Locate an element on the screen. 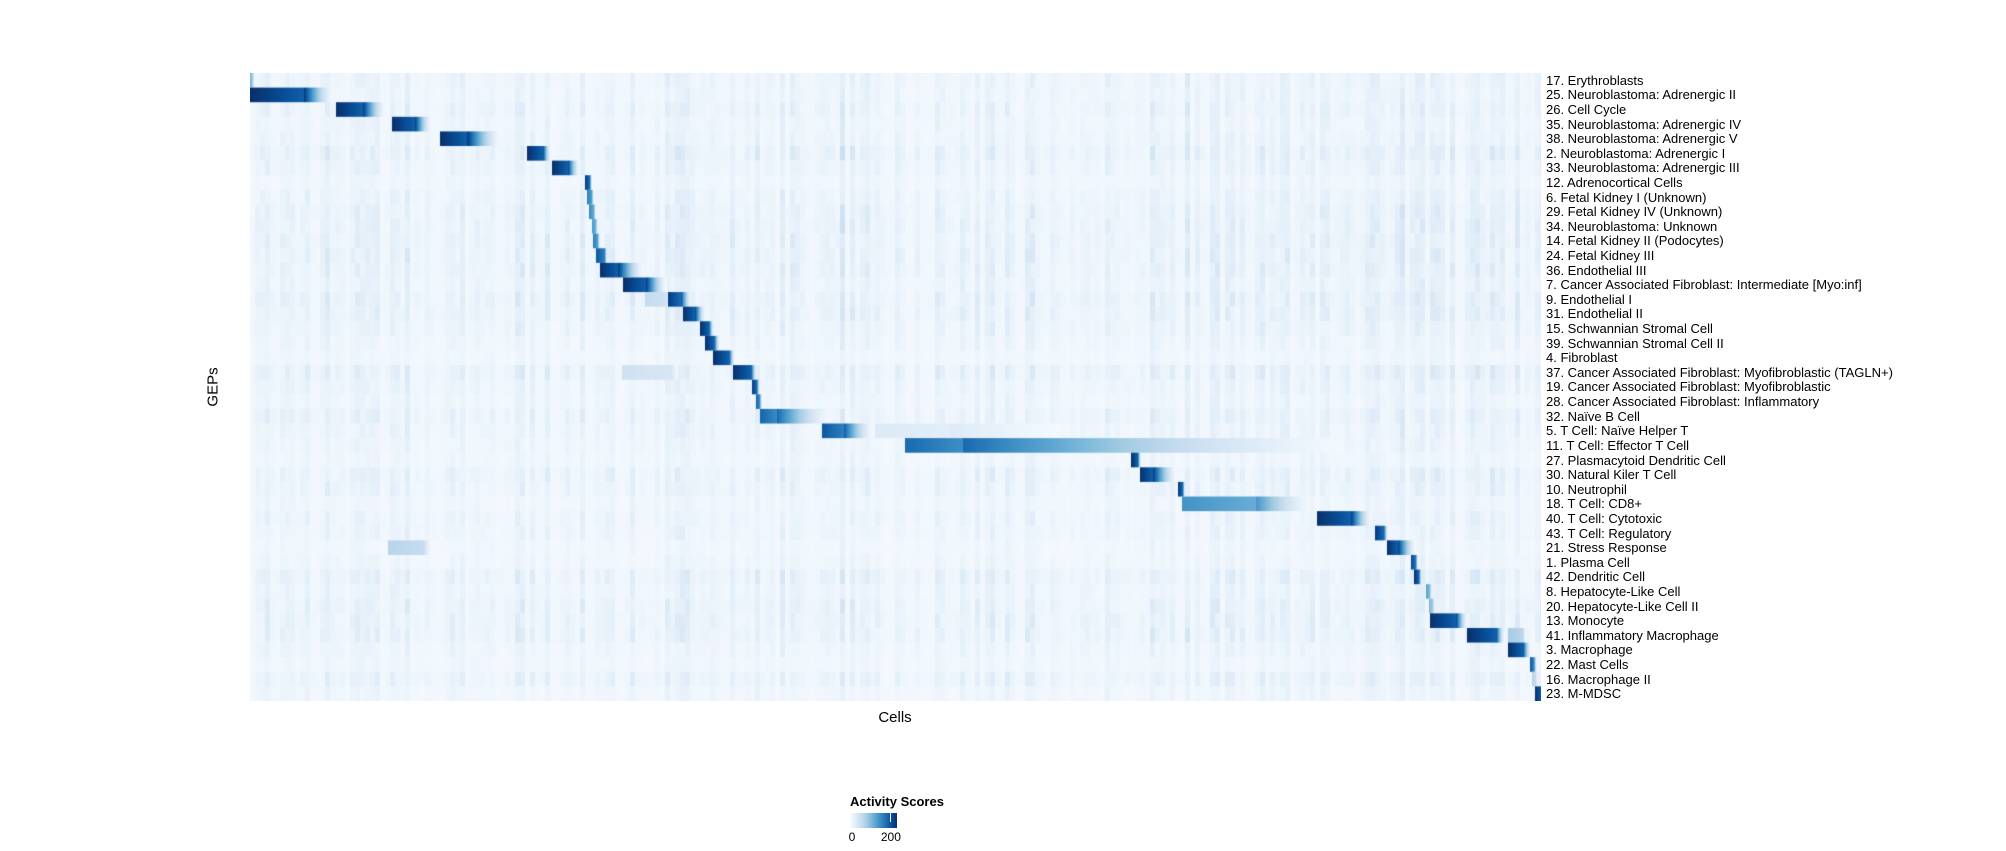 The image size is (2006, 851). gep-row-label: 27. Plasmacytoid Dendritic Cell is located at coordinates (1636, 460).